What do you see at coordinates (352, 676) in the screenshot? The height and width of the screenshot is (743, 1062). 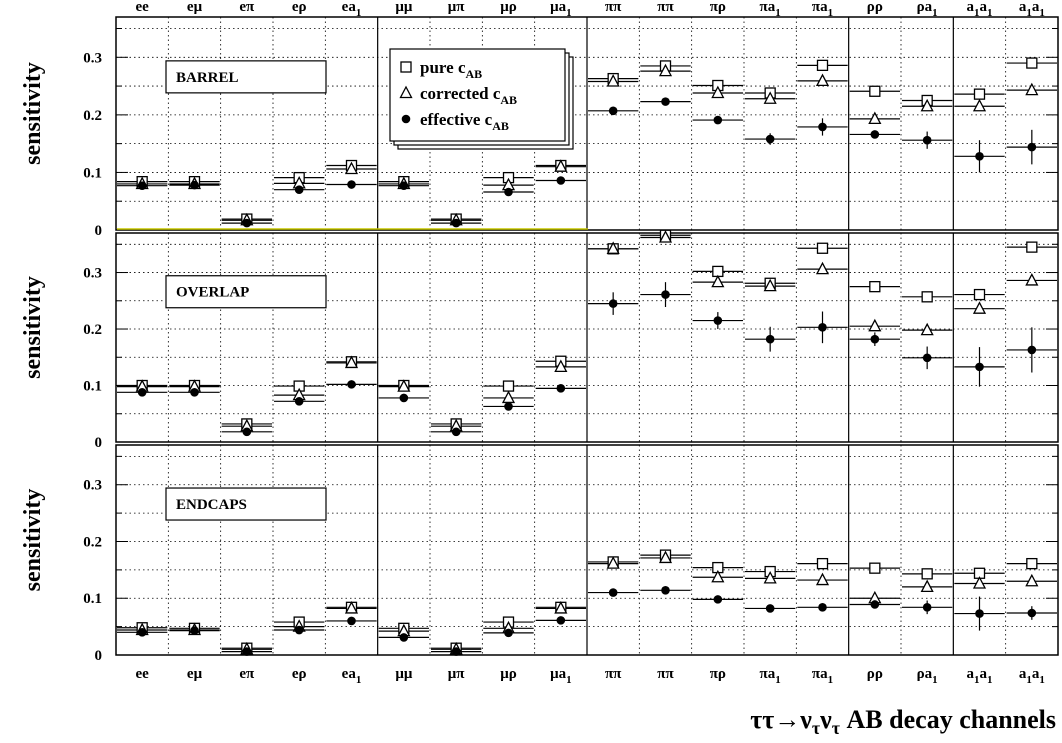 I see `channel-label-bottom: ea1` at bounding box center [352, 676].